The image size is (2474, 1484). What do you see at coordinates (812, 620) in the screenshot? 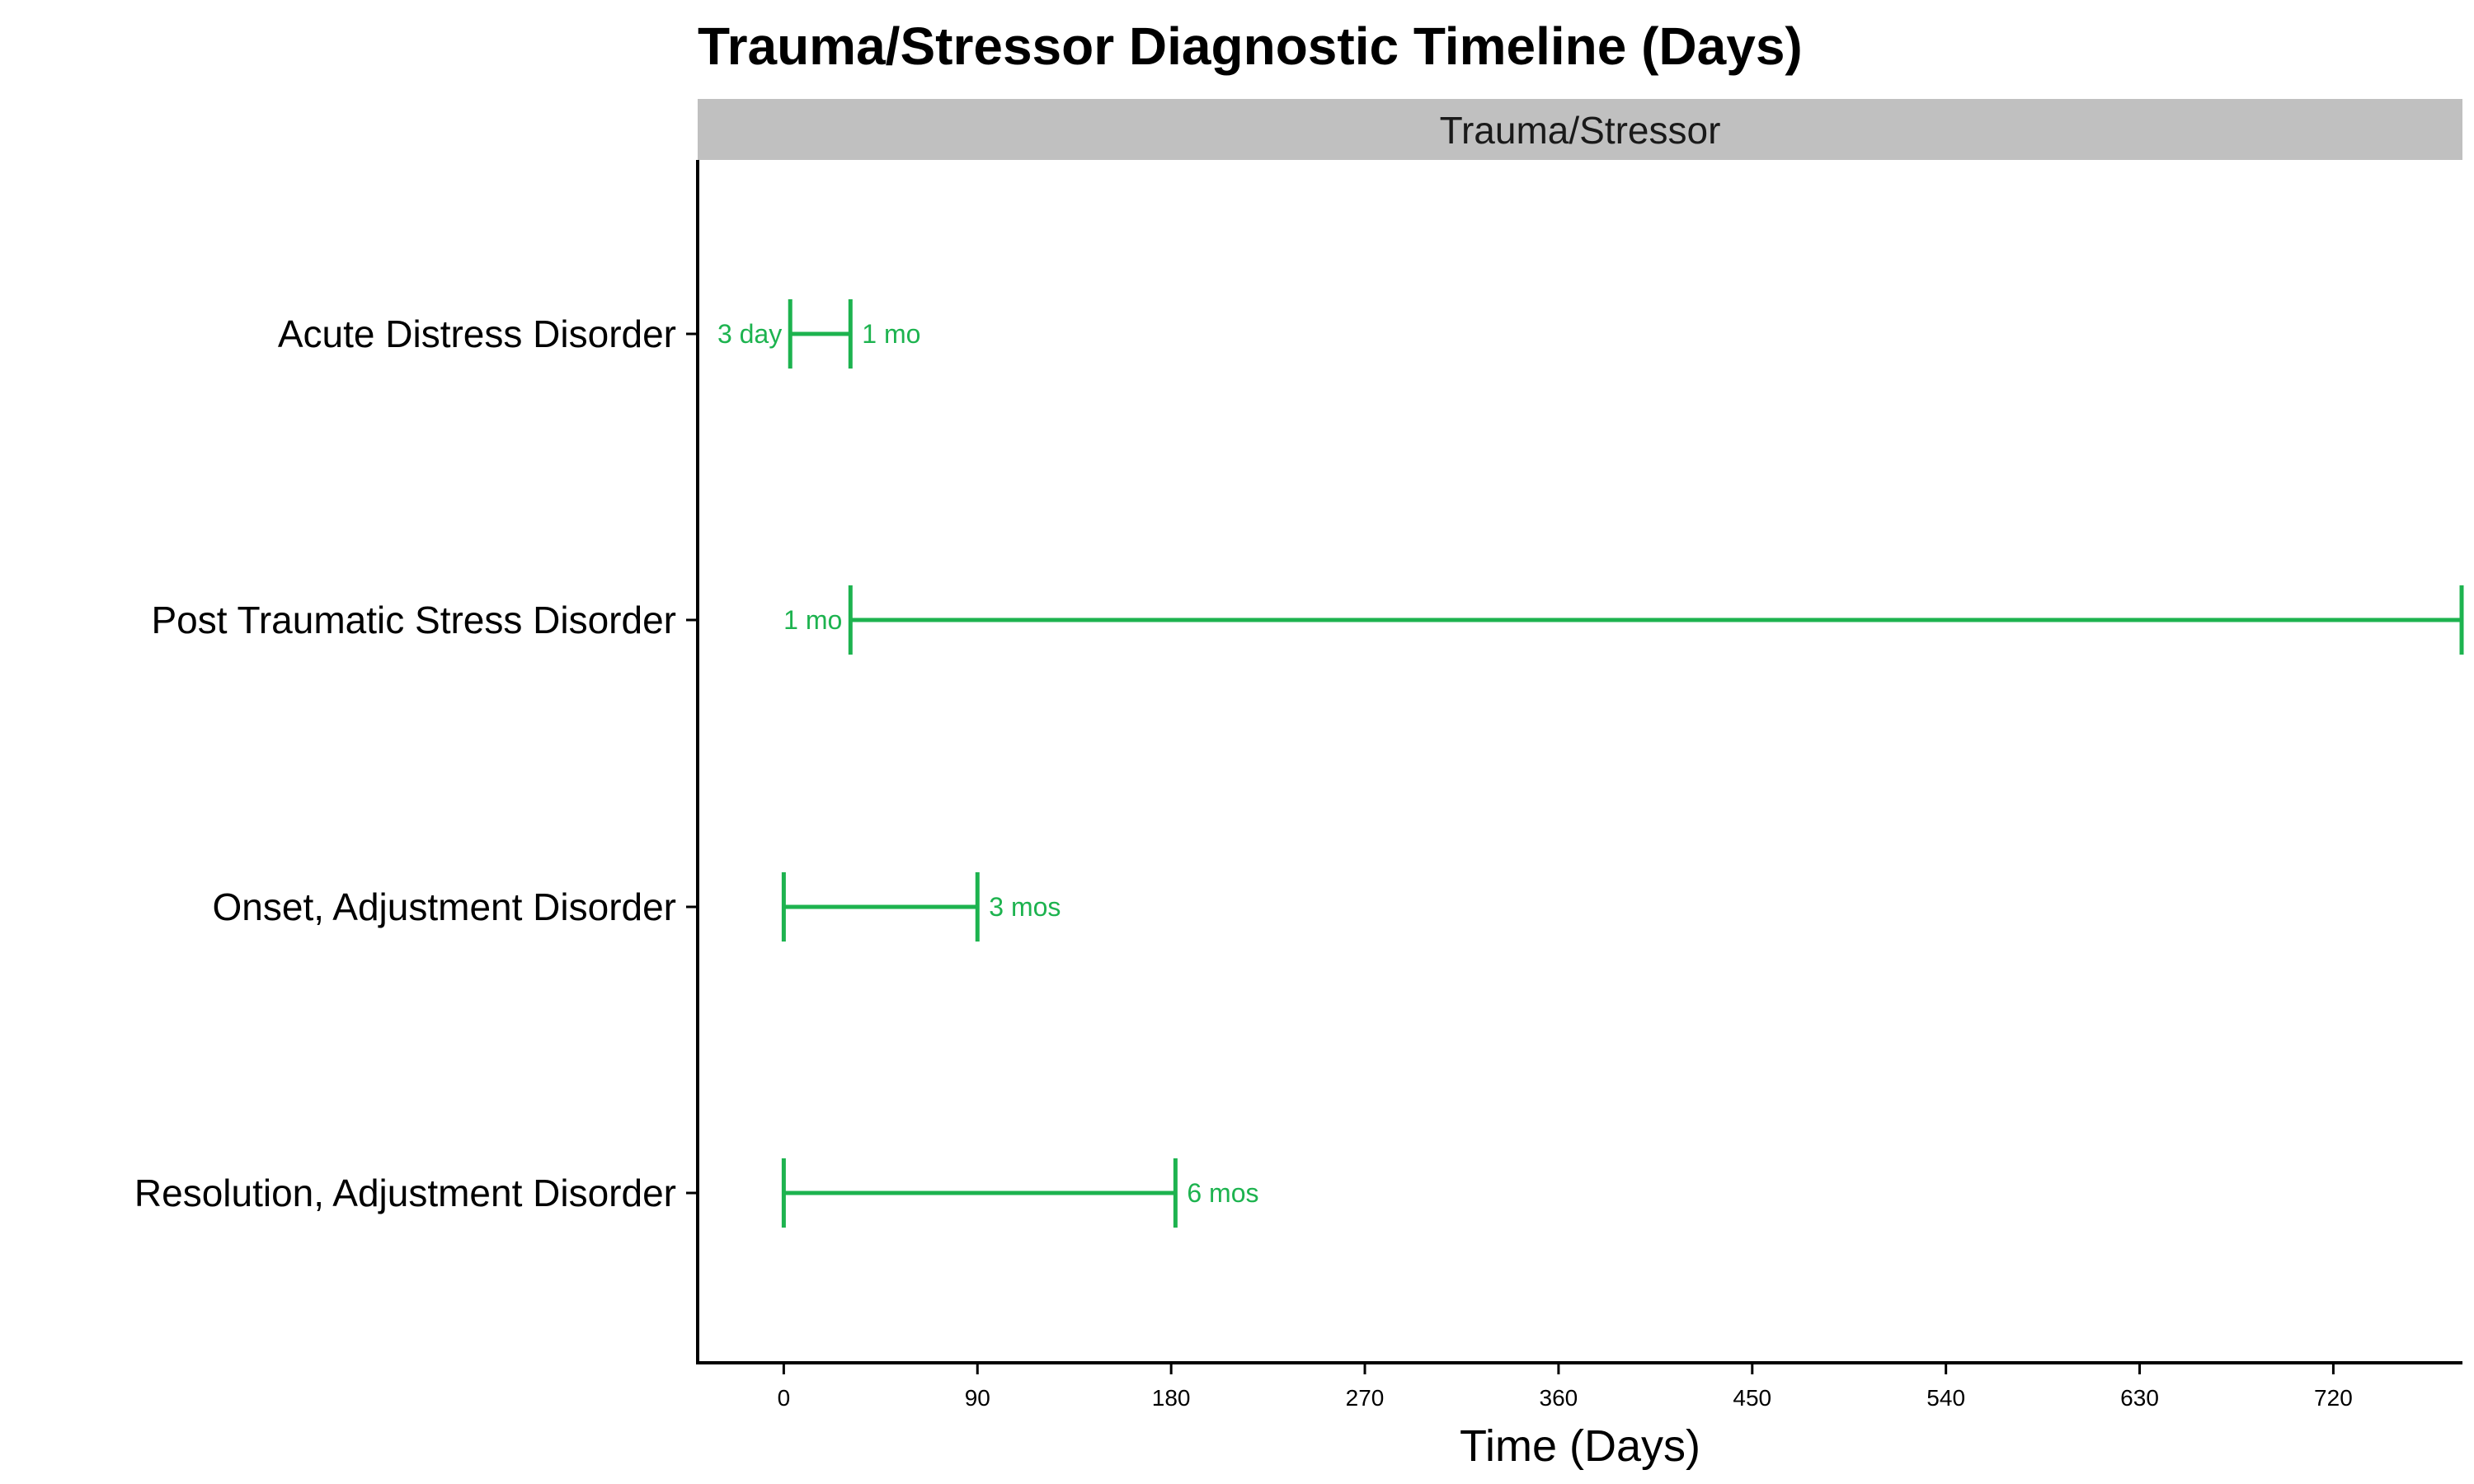
I see `interval-start-label: 1 mo` at bounding box center [812, 620].